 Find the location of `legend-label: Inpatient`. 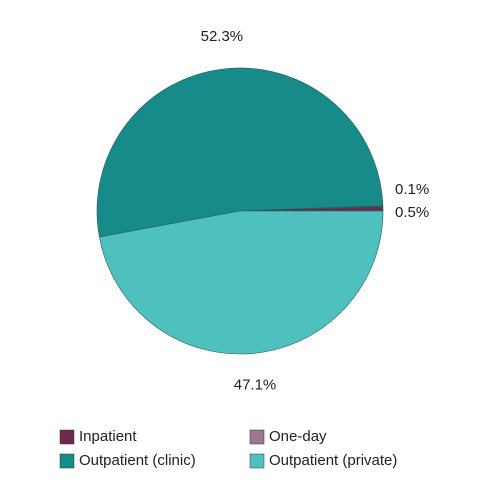

legend-label: Inpatient is located at coordinates (108, 436).